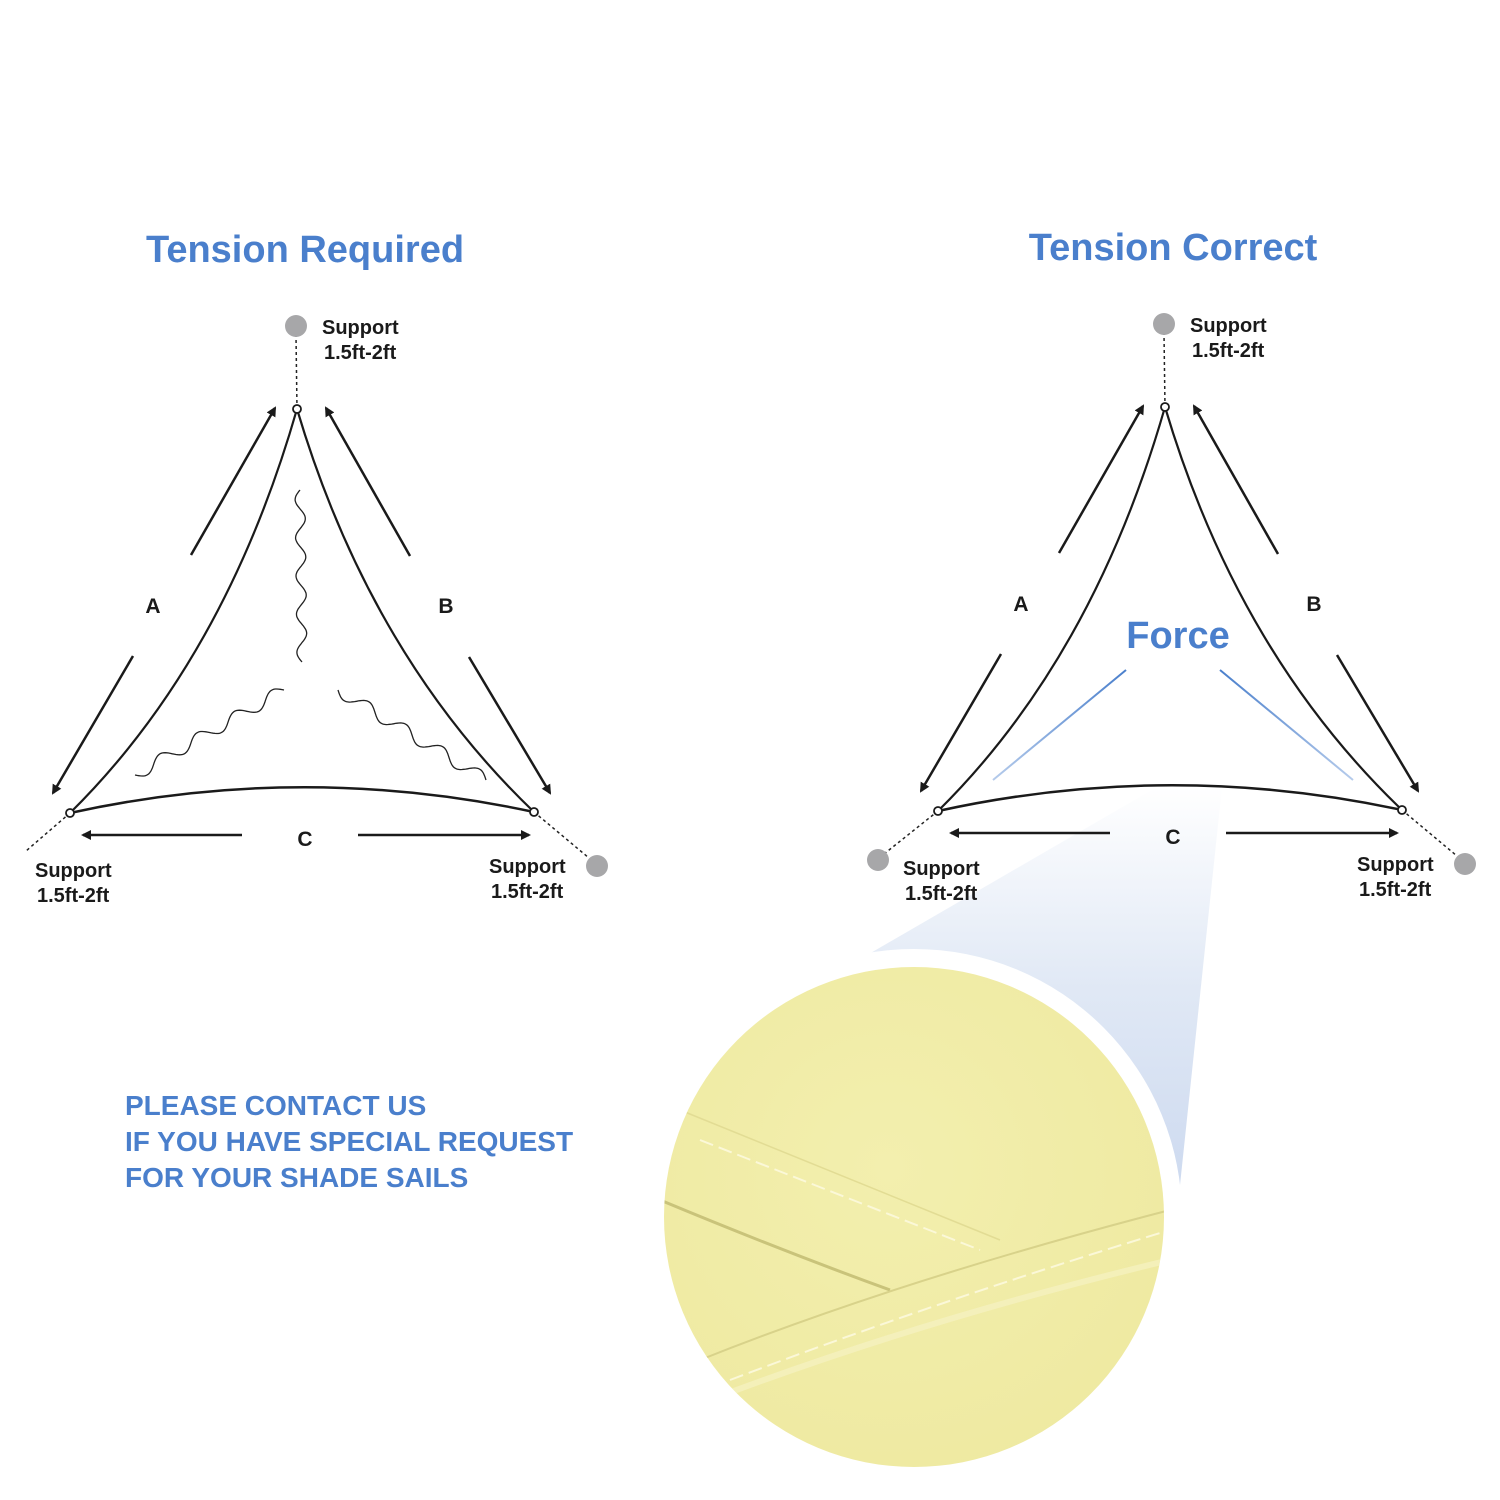  What do you see at coordinates (276, 1105) in the screenshot?
I see `contact-line: PLEASE CONTACT US` at bounding box center [276, 1105].